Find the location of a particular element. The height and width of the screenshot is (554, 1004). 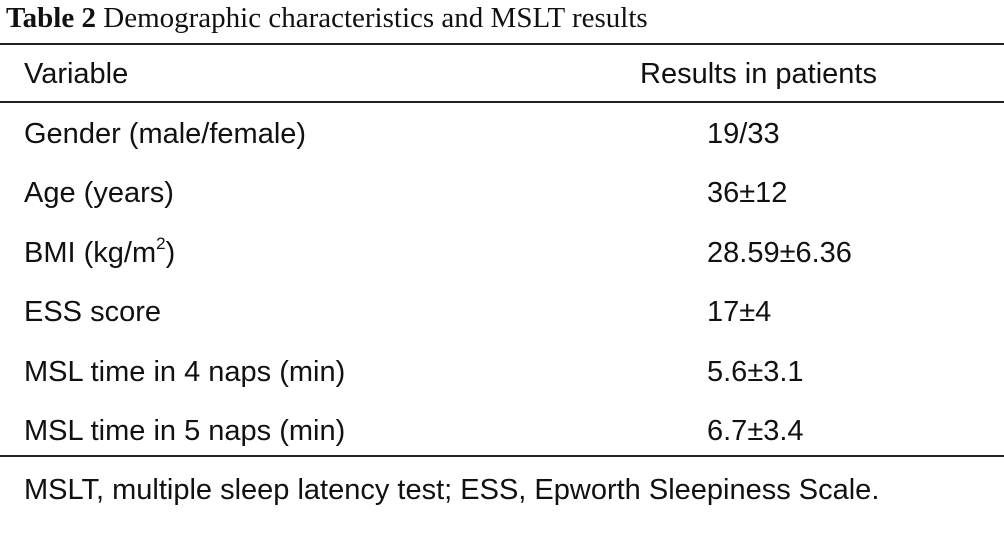

table-row-bmi-variable: BMI (kg/m2) is located at coordinates (100, 252).